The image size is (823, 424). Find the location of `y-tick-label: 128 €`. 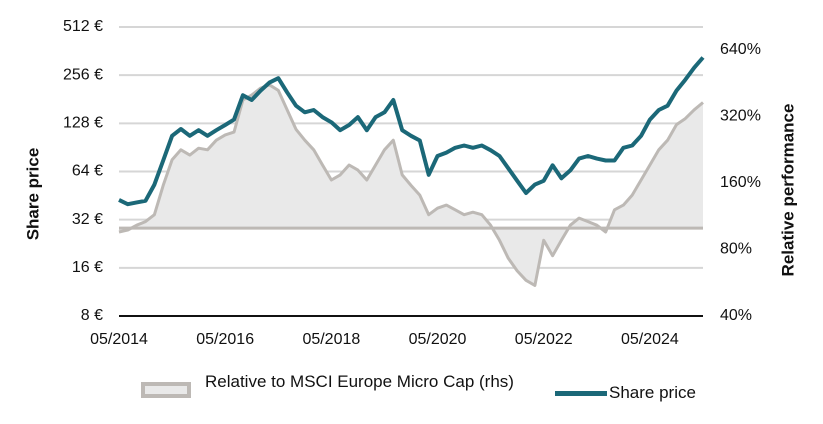

y-tick-label: 128 € is located at coordinates (83, 123).